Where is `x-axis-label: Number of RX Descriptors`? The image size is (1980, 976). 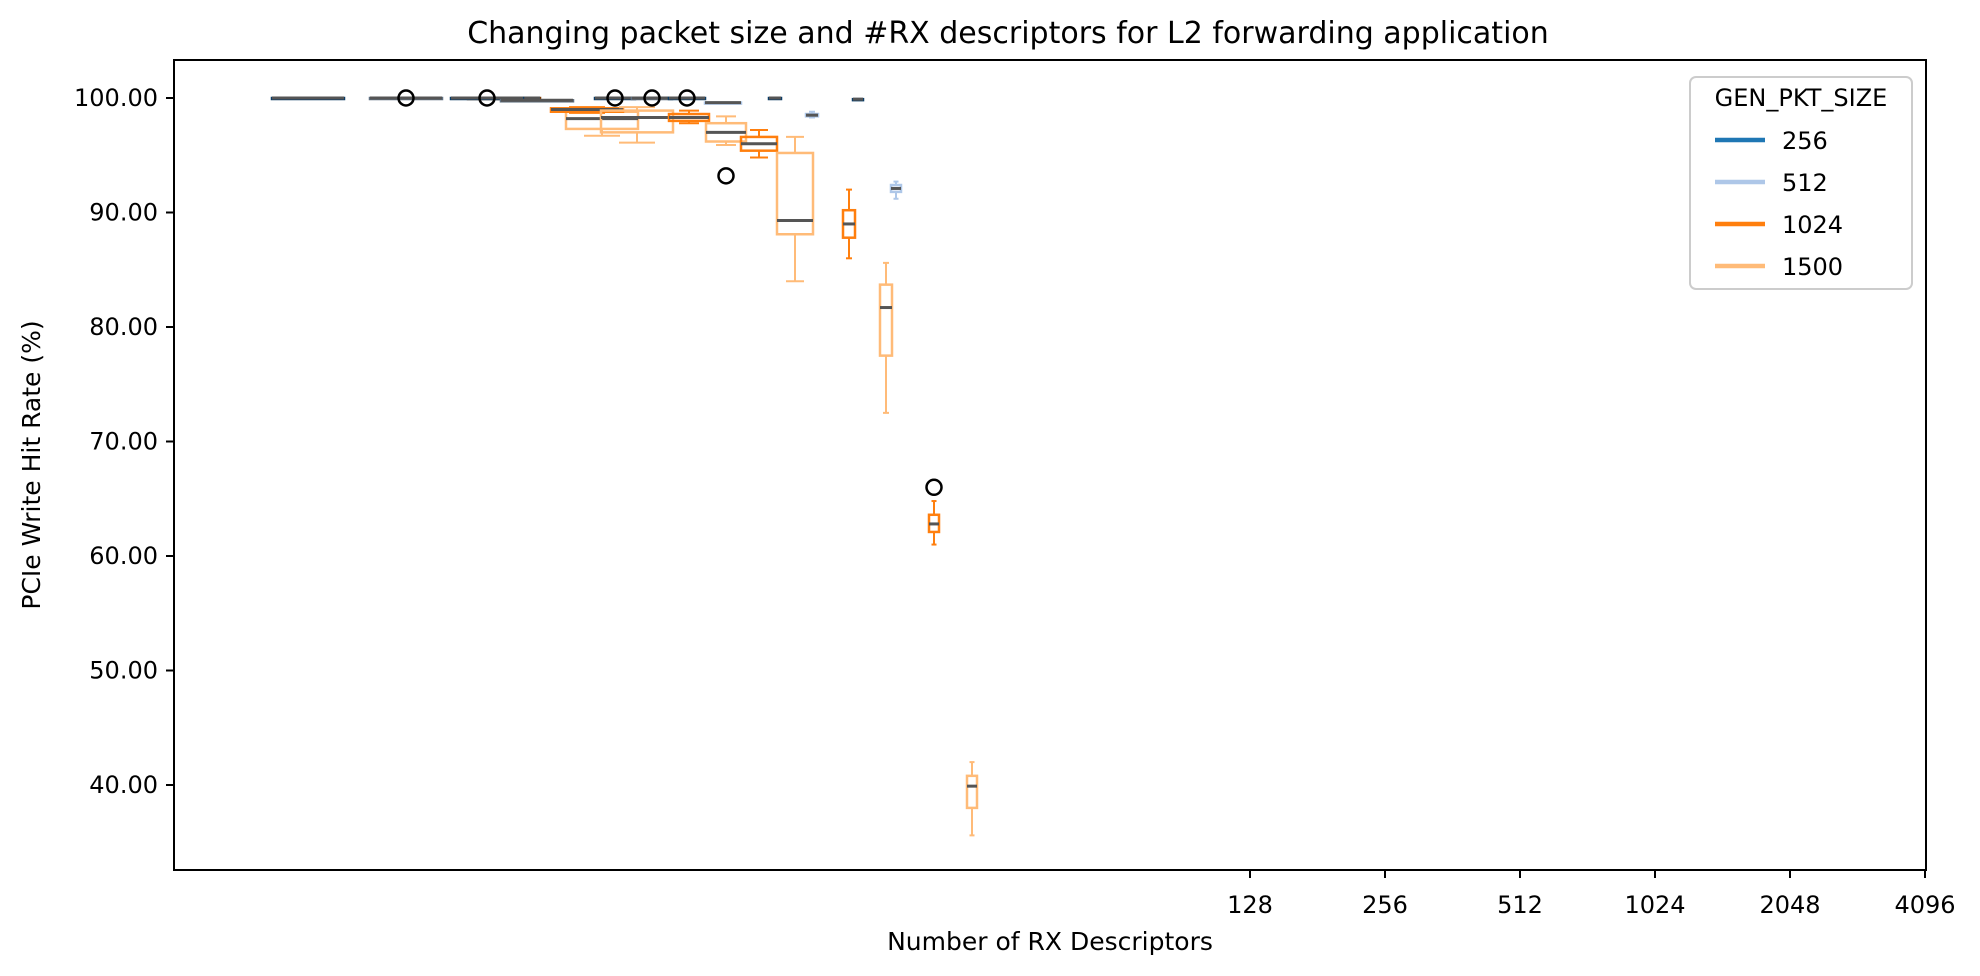
x-axis-label: Number of RX Descriptors is located at coordinates (1050, 941).